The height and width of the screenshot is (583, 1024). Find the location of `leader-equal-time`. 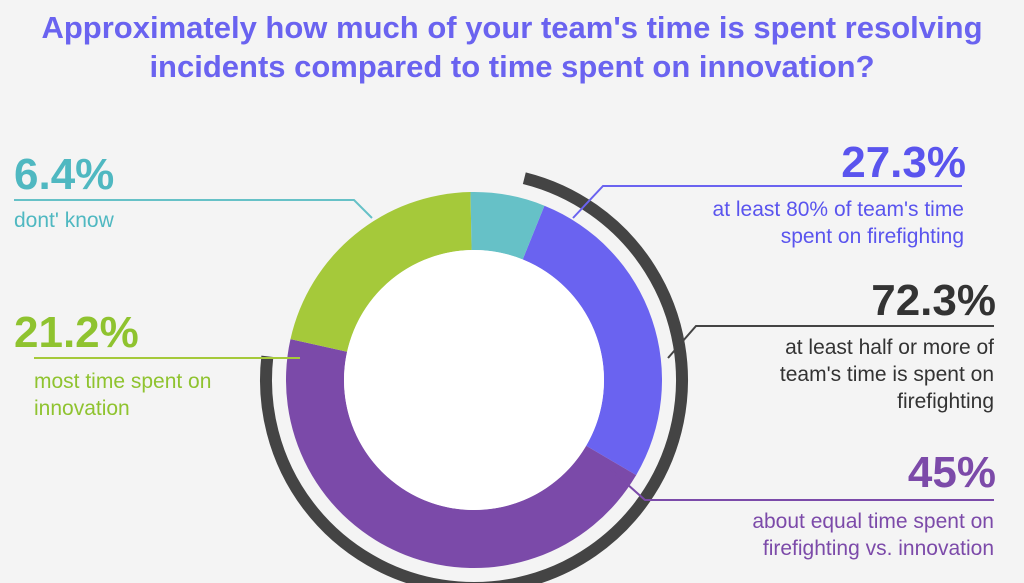

leader-equal-time is located at coordinates (801, 484).